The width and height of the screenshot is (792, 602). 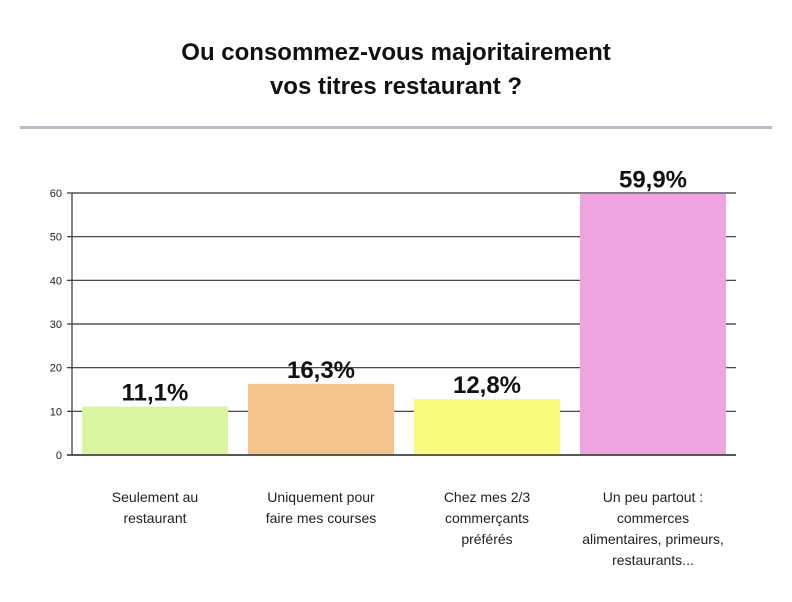 What do you see at coordinates (653, 518) in the screenshot?
I see `category-label-4: commerces` at bounding box center [653, 518].